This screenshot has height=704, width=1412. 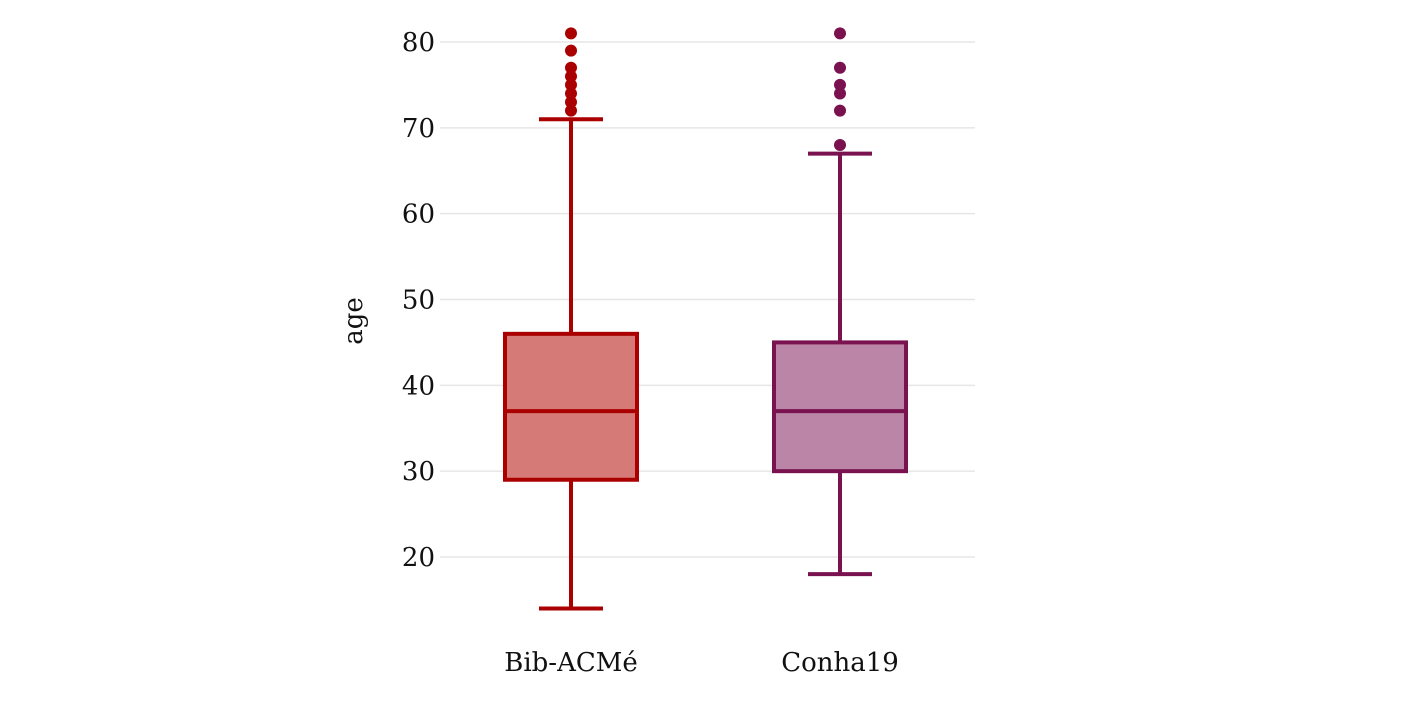 I want to click on category-labels: Bib-ACMé Conha19, so click(x=701, y=663).